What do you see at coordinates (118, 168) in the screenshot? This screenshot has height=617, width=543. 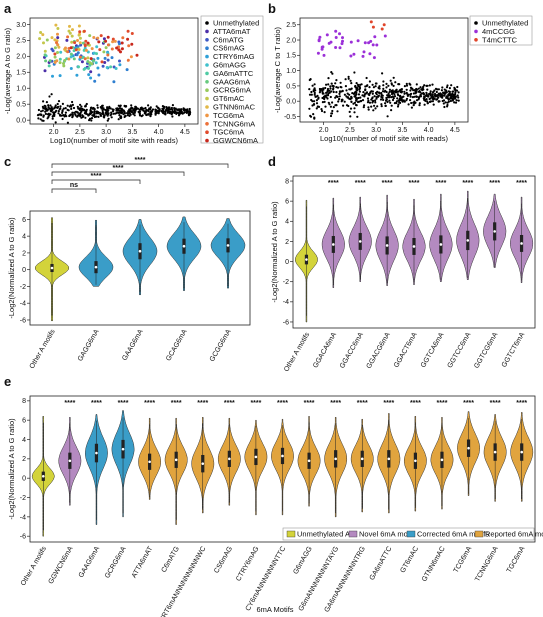 I see `comparison-label: ****` at bounding box center [118, 168].